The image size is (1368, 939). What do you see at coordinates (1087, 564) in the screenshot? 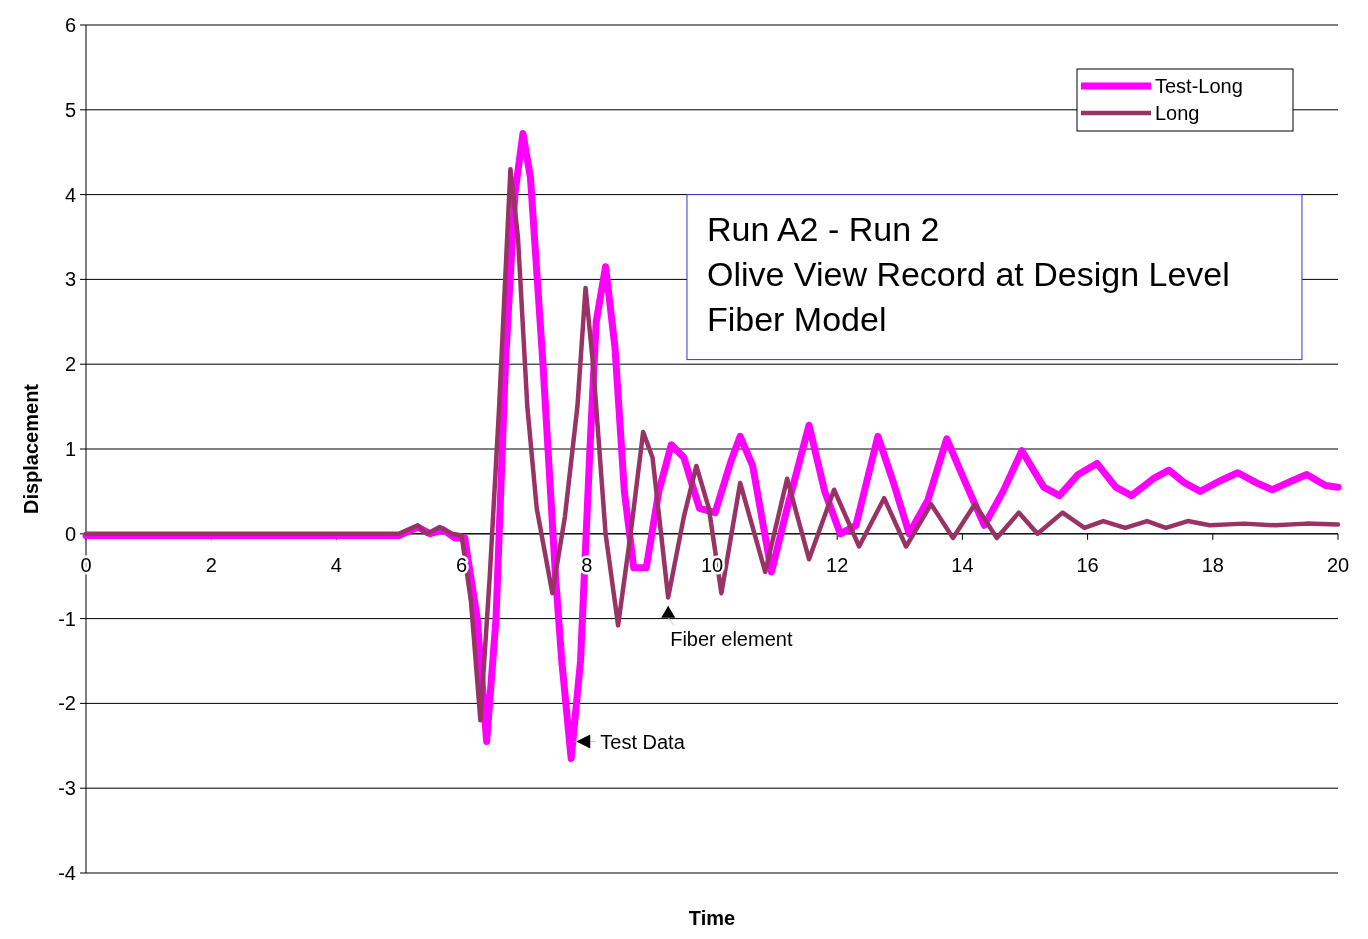
I see `x-tick-label: 16` at bounding box center [1087, 564].